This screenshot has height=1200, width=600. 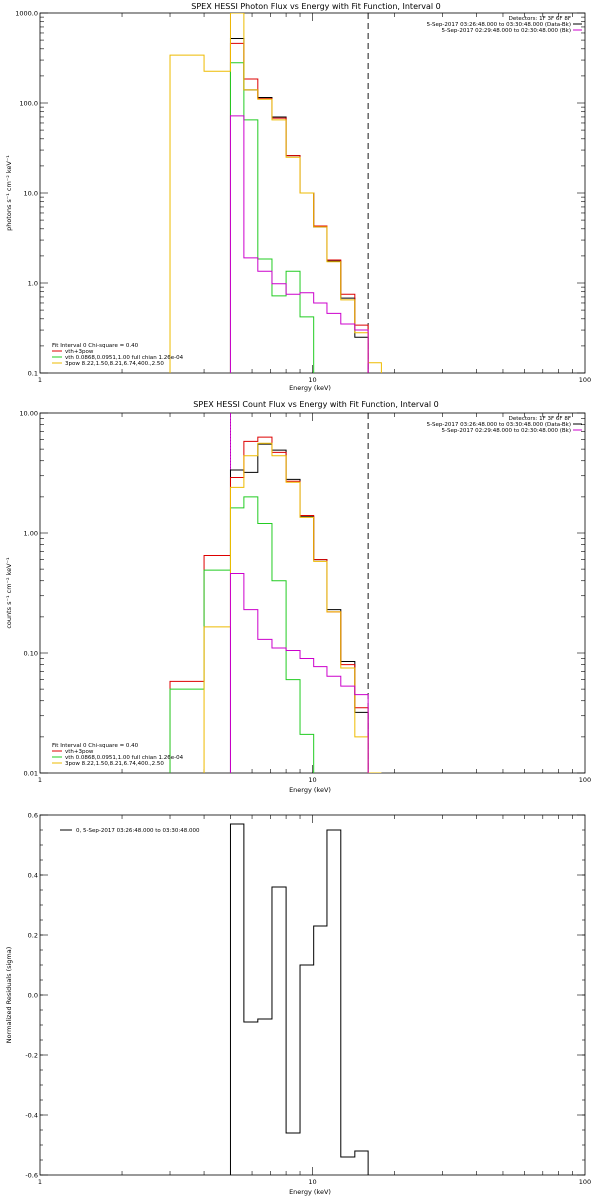 I want to click on y-tick-label: 0.10, so click(x=31, y=654).